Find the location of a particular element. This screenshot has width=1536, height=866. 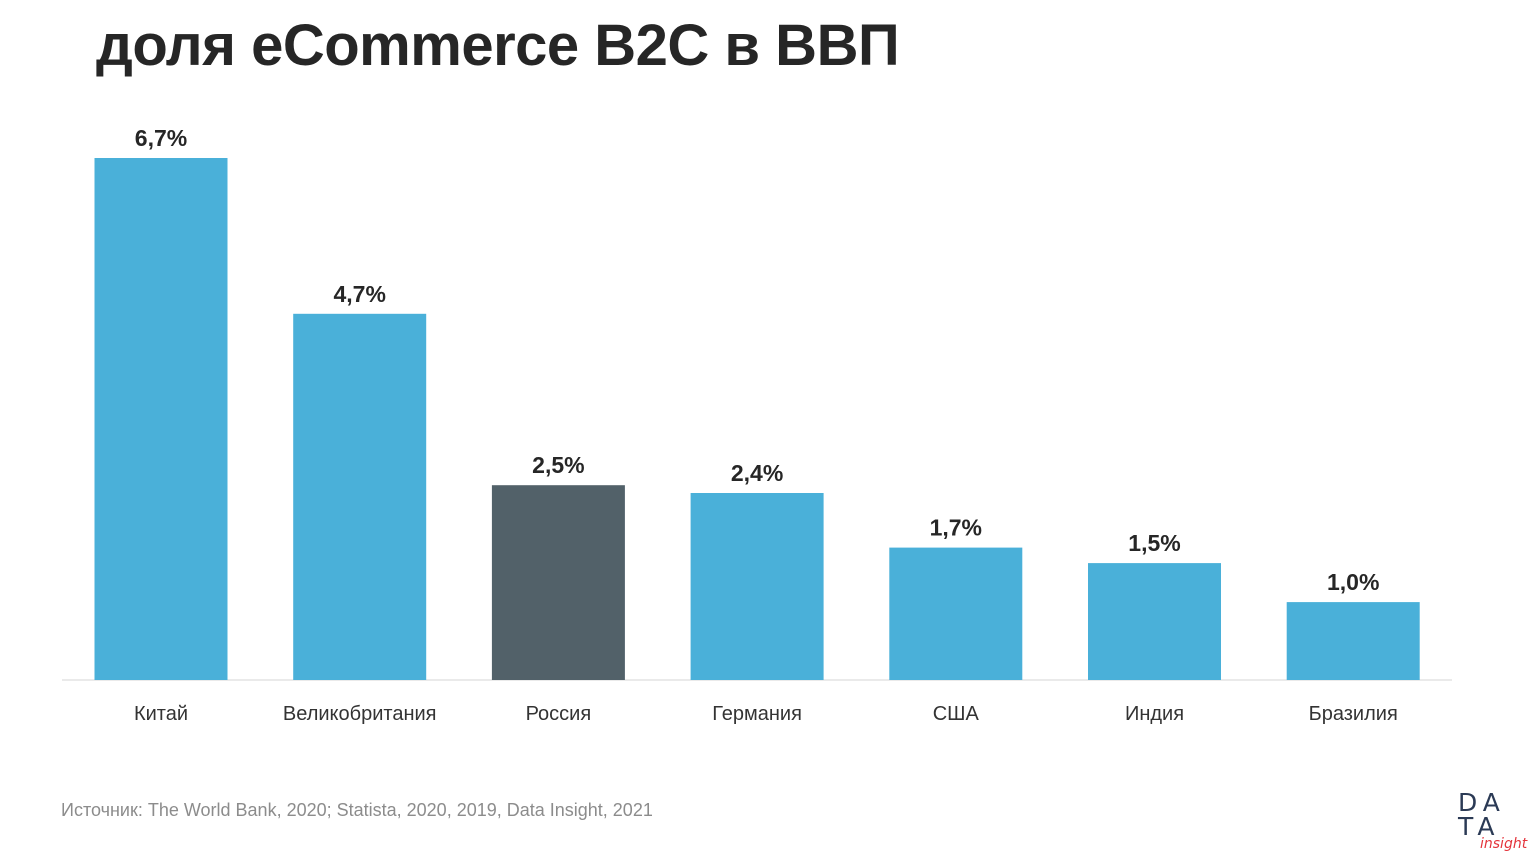

data-insight-logo: DA TA insight is located at coordinates (1490, 823).